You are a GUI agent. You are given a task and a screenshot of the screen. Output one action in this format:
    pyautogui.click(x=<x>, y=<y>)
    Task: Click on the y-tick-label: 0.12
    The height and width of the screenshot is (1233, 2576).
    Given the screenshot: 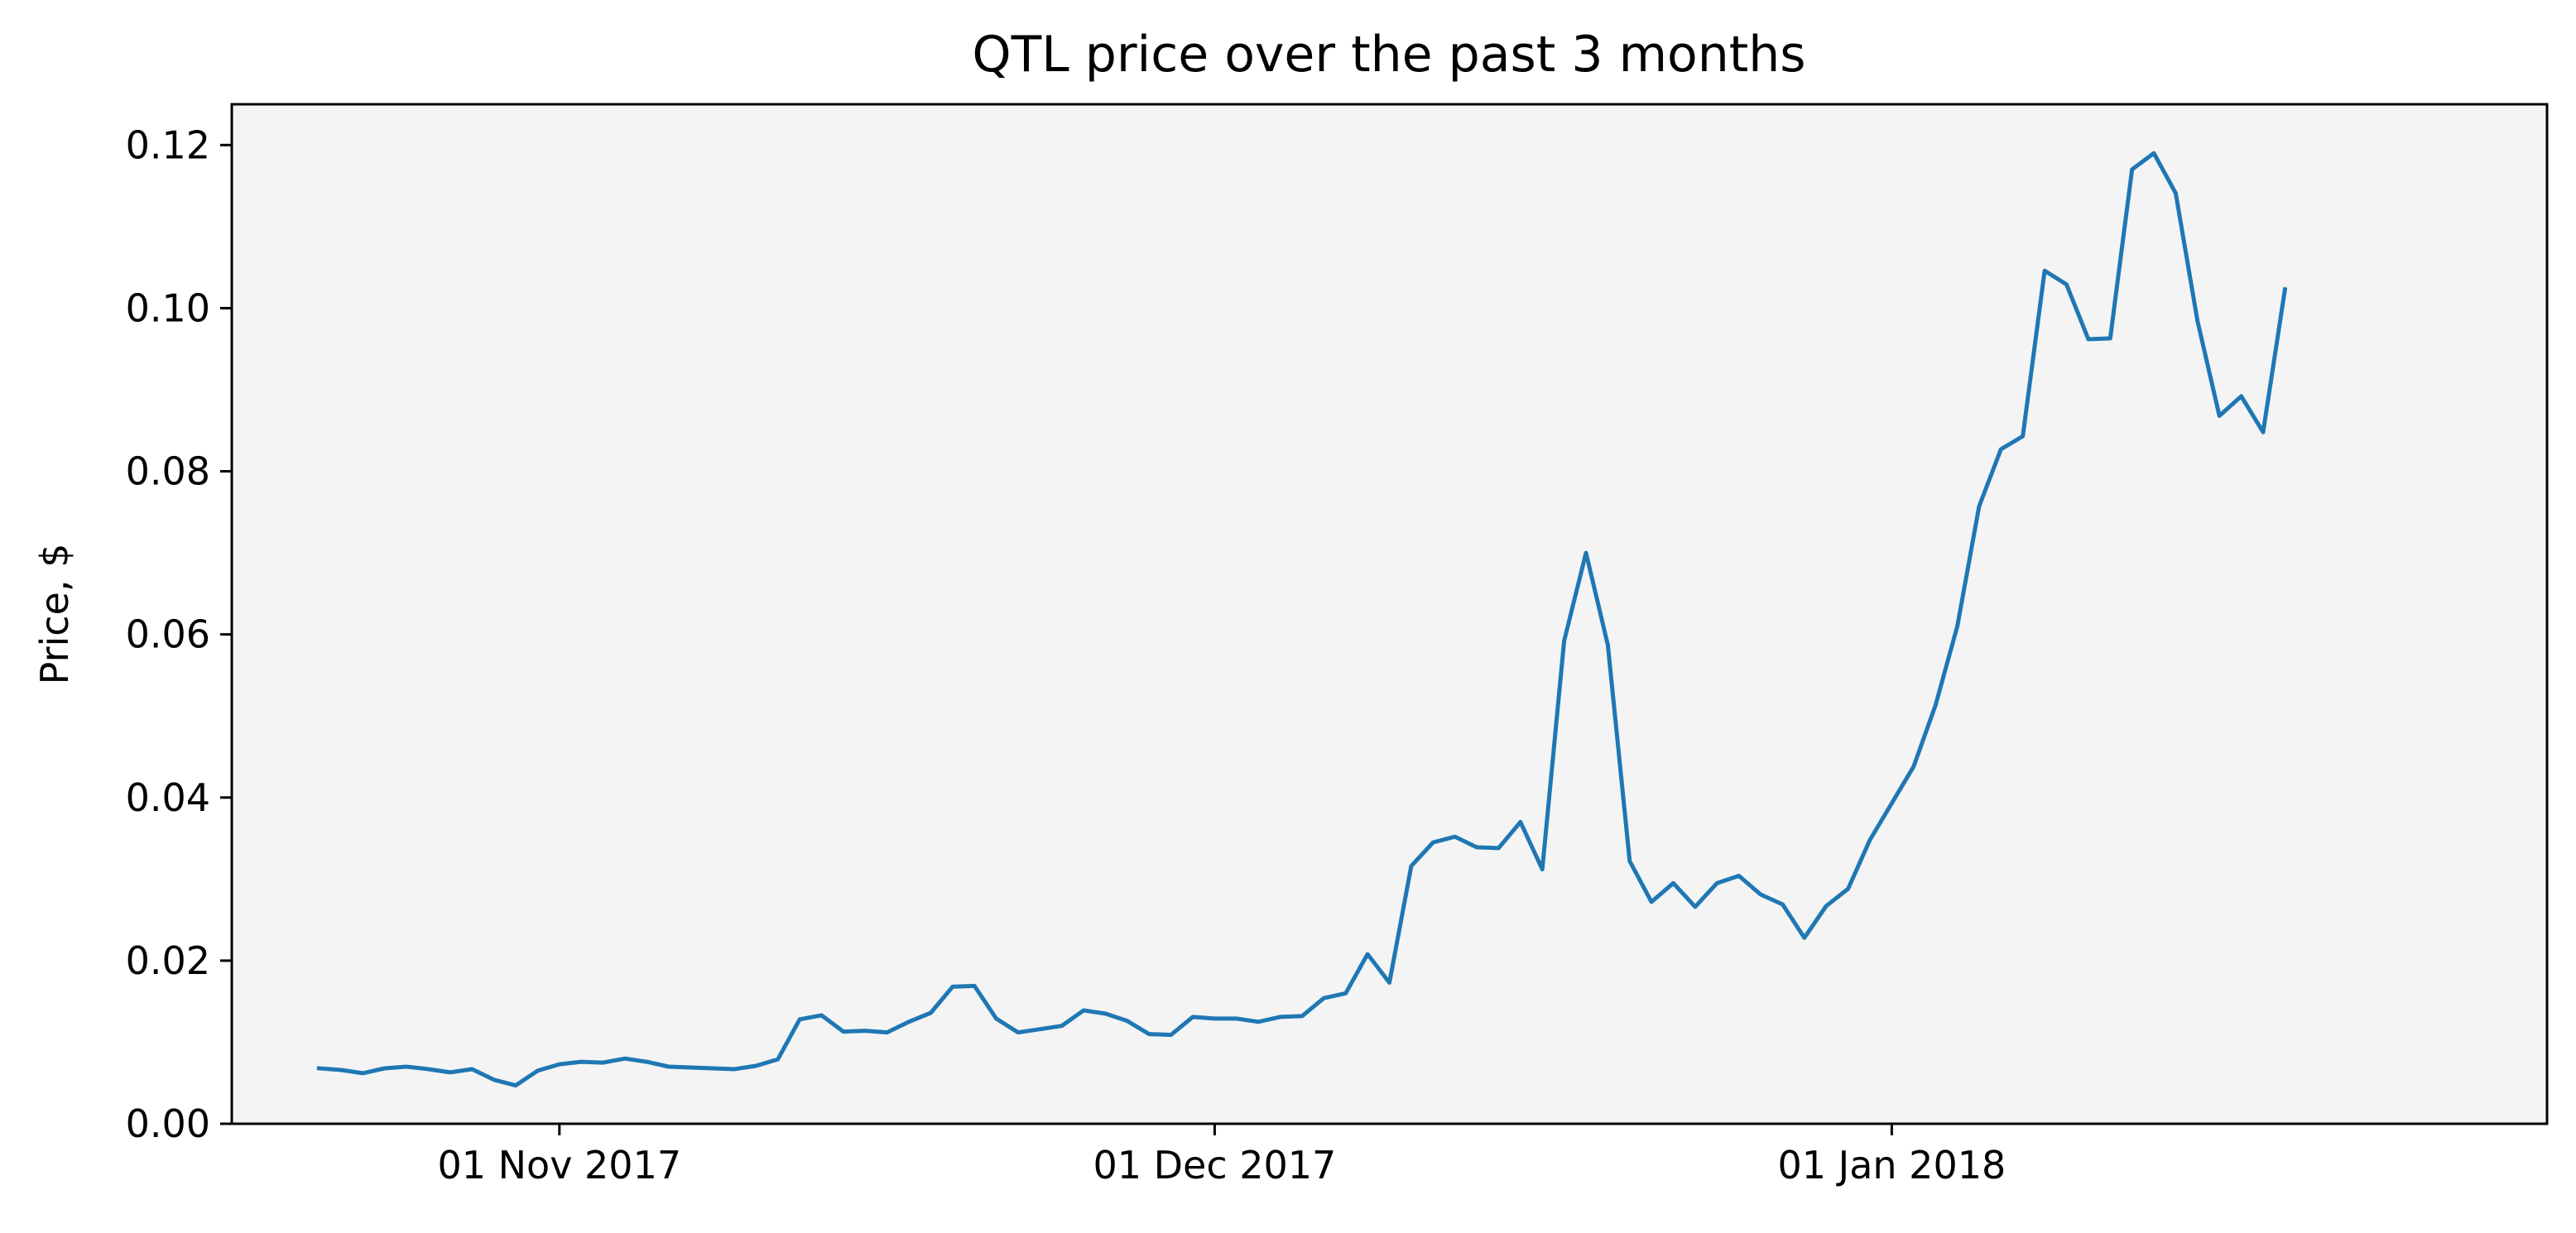 What is the action you would take?
    pyautogui.click(x=168, y=144)
    